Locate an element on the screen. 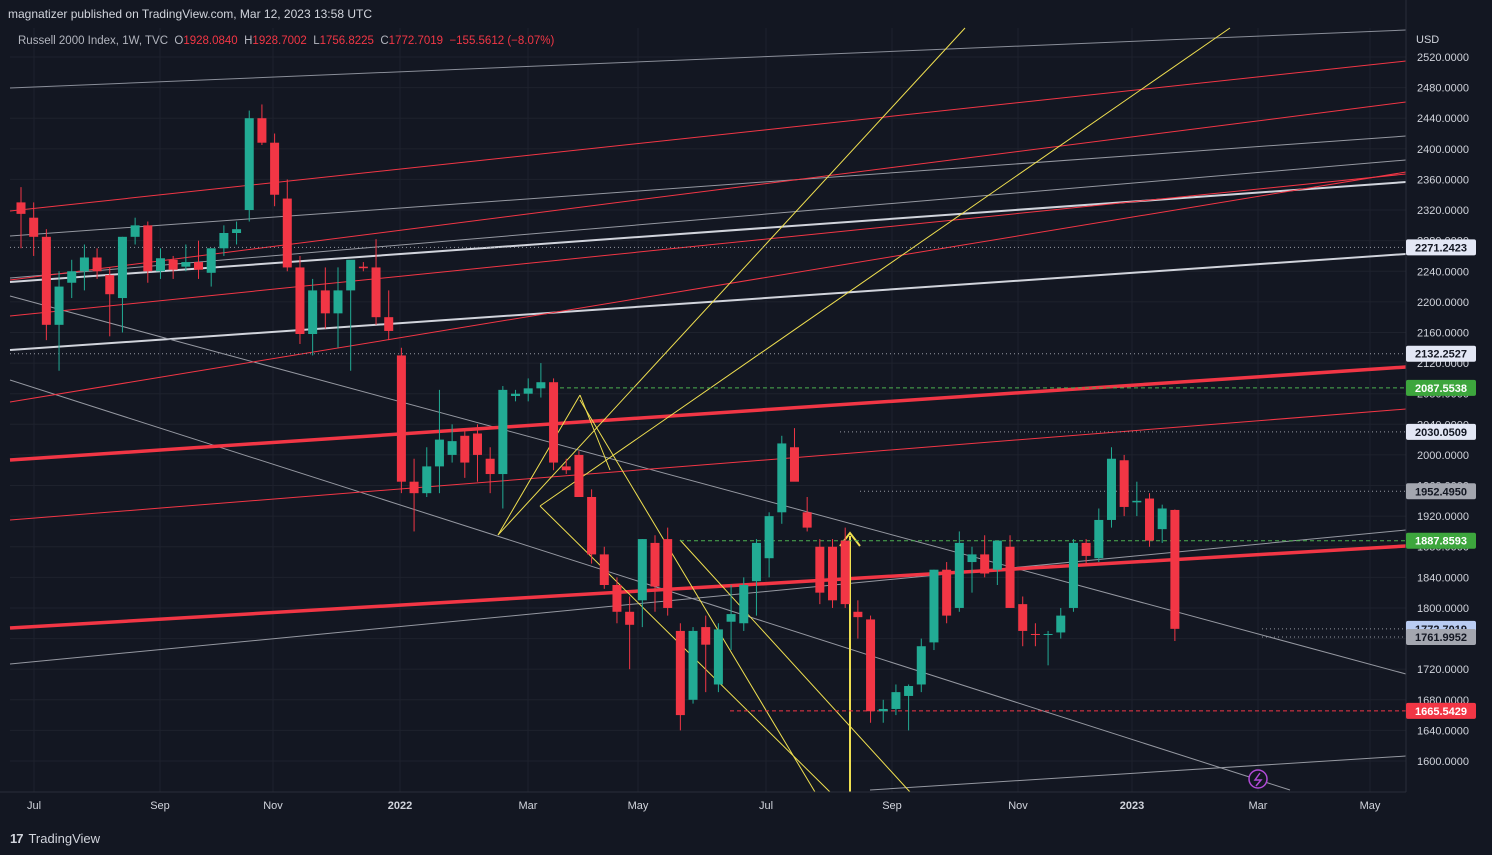 The height and width of the screenshot is (855, 1492). price-label-text: 2030.0509 is located at coordinates (1441, 433).